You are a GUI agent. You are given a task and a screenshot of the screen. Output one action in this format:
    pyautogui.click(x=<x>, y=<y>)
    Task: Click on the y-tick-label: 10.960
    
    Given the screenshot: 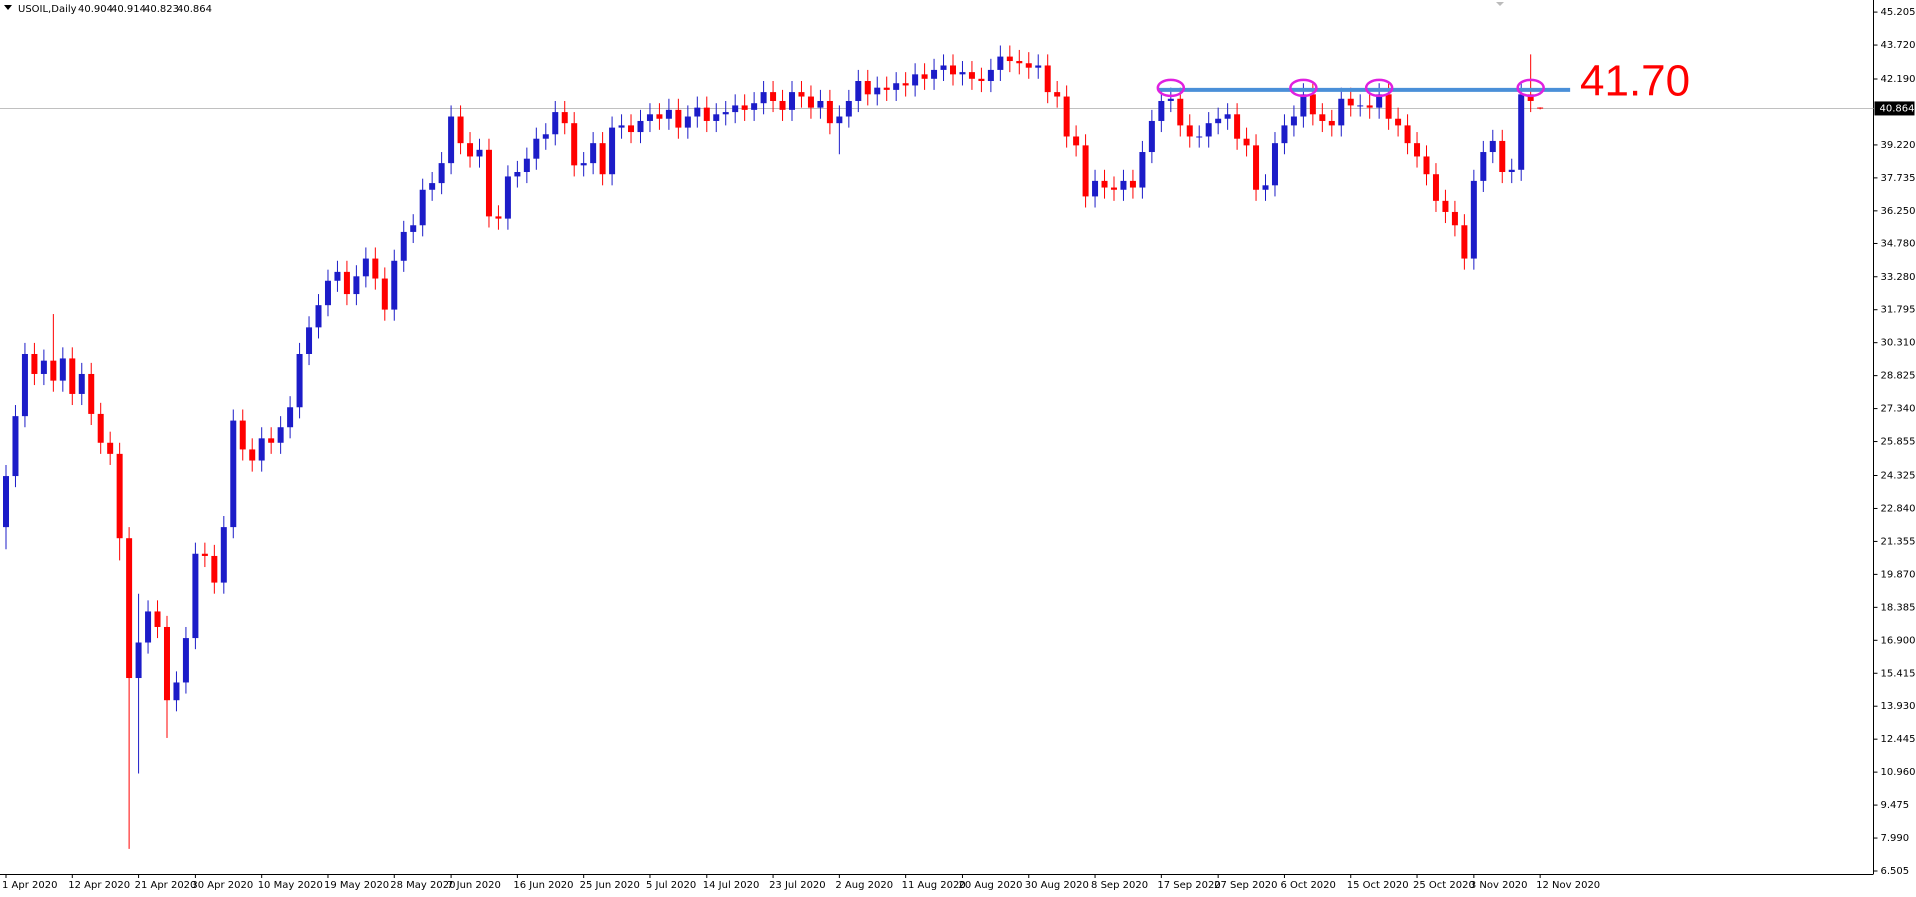 What is the action you would take?
    pyautogui.click(x=1898, y=772)
    